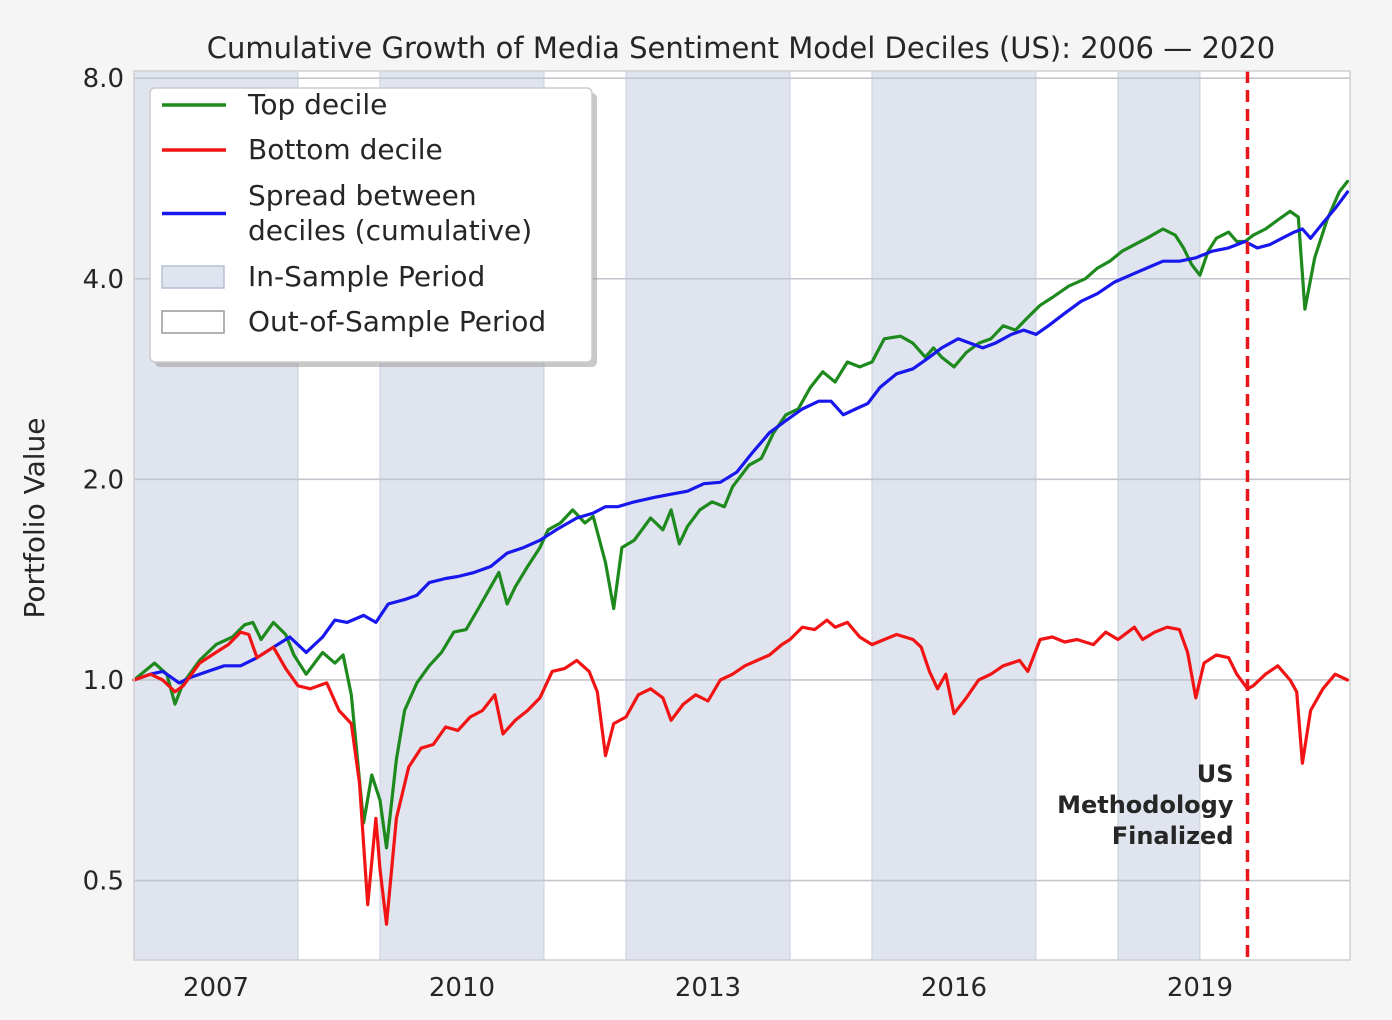 This screenshot has height=1020, width=1392. I want to click on x-tick-label: 2010, so click(462, 988).